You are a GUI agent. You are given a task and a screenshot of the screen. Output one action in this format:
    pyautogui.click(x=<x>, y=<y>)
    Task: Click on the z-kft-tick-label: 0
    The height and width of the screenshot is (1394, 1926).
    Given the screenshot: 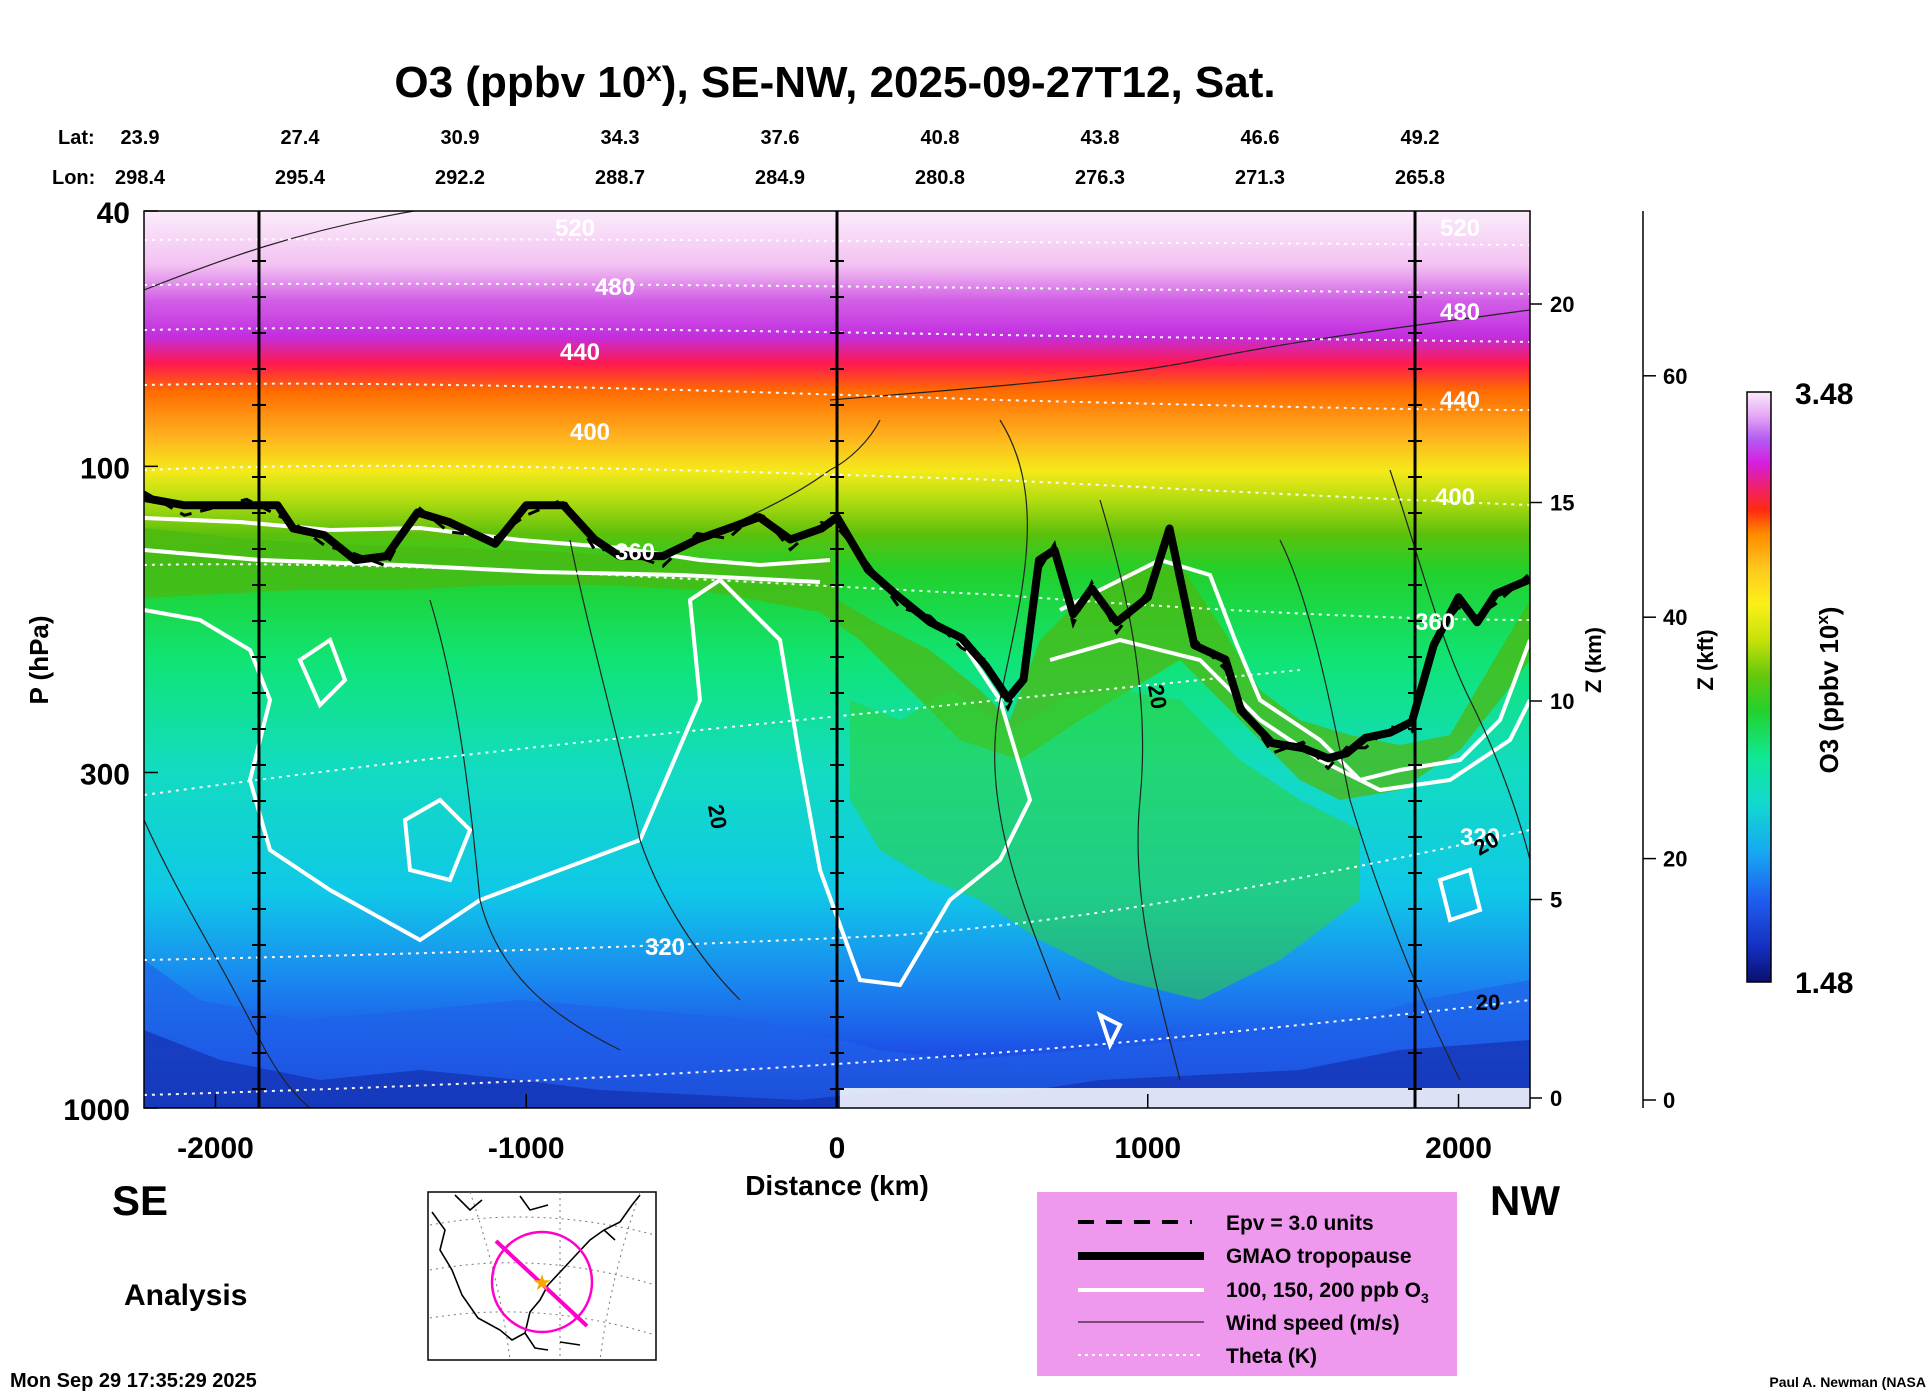 What is the action you would take?
    pyautogui.click(x=1669, y=1100)
    